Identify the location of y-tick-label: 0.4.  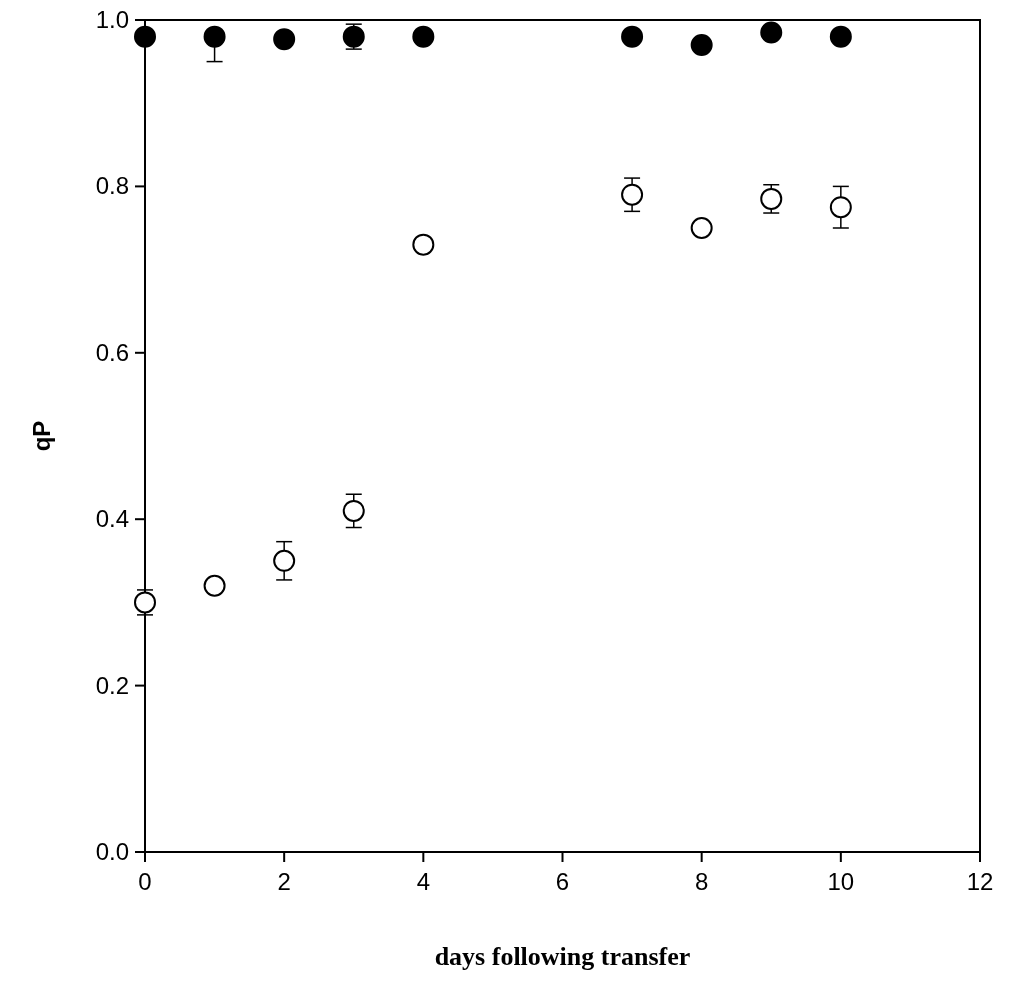
(112, 519).